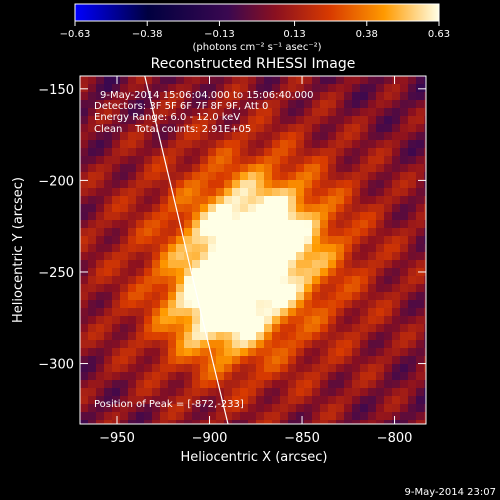 The height and width of the screenshot is (500, 500). What do you see at coordinates (395, 438) in the screenshot?
I see `x-tick-label: −800` at bounding box center [395, 438].